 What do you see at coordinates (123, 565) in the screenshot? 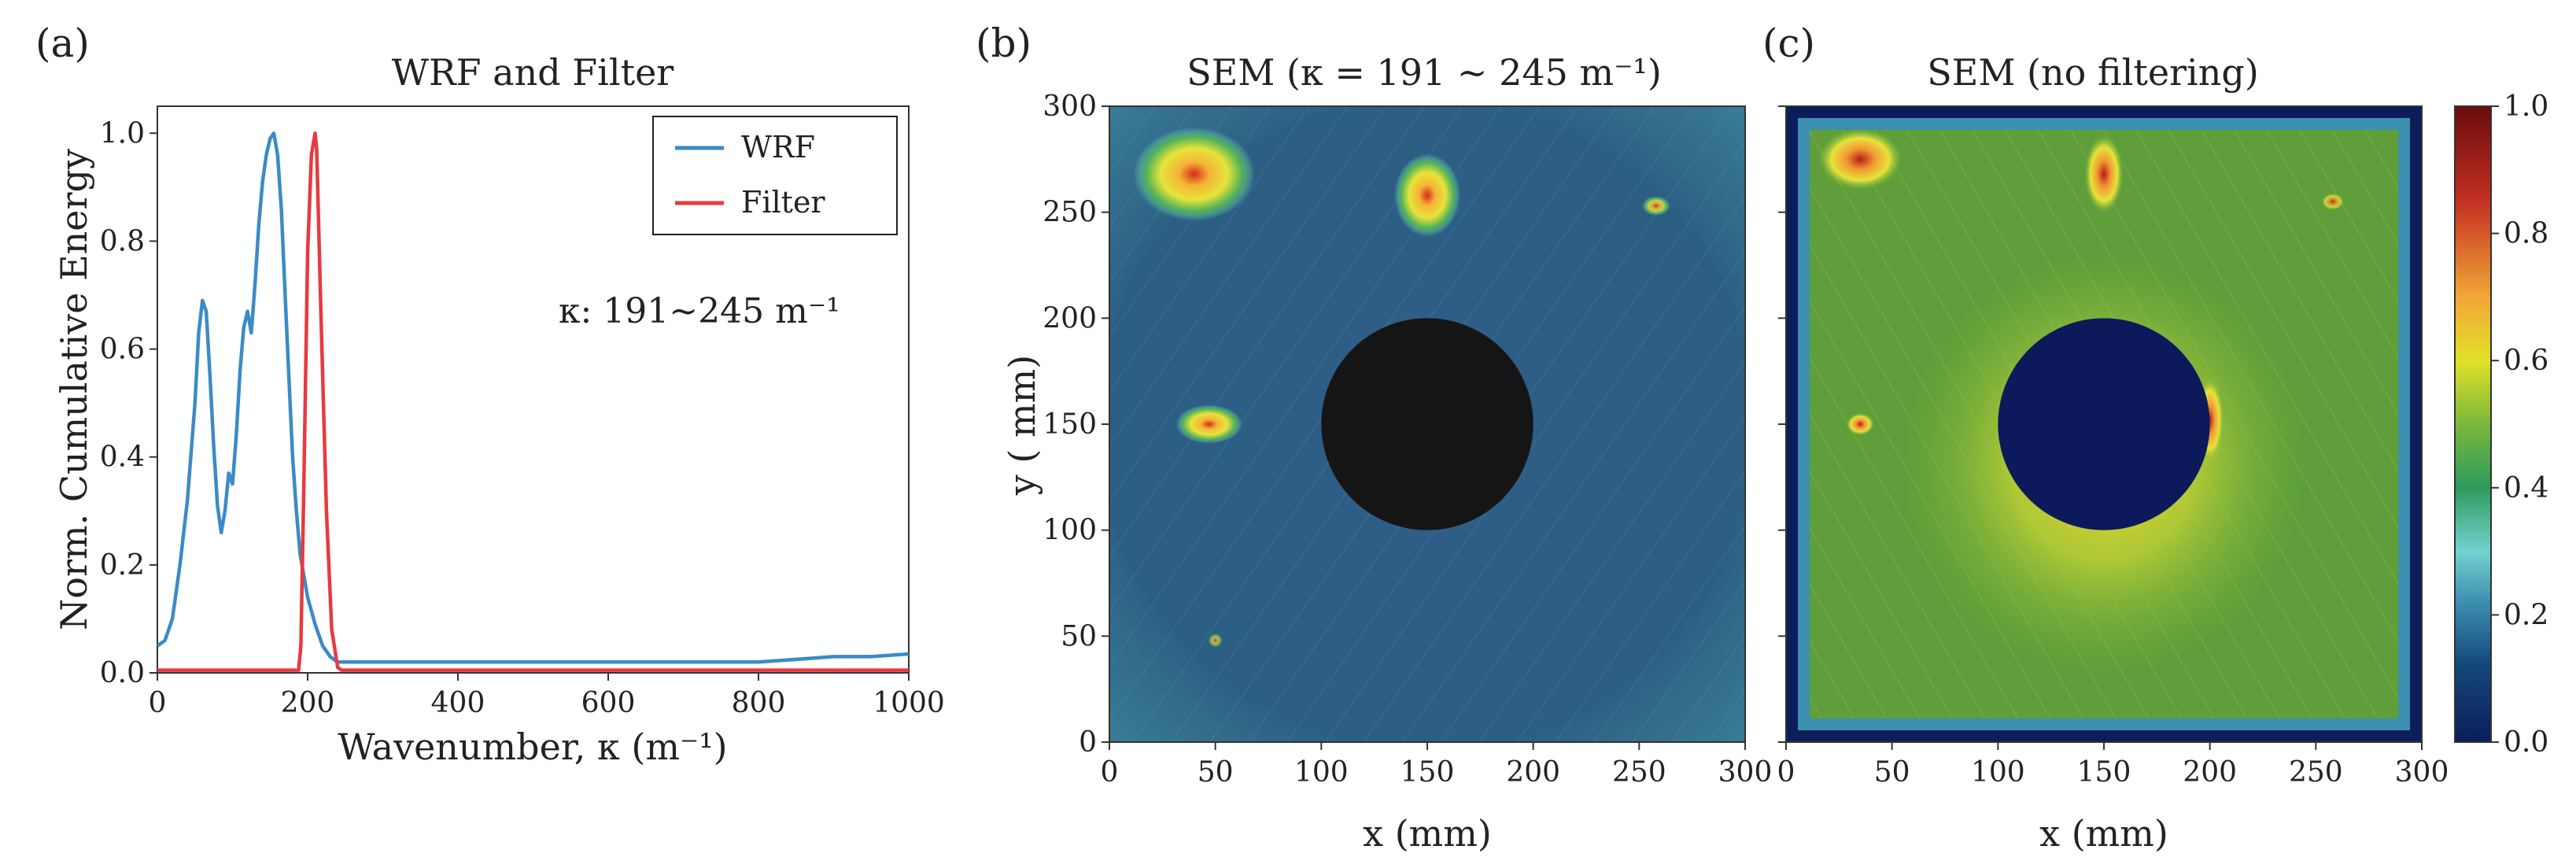
I see `y-tick-label: 0.2` at bounding box center [123, 565].